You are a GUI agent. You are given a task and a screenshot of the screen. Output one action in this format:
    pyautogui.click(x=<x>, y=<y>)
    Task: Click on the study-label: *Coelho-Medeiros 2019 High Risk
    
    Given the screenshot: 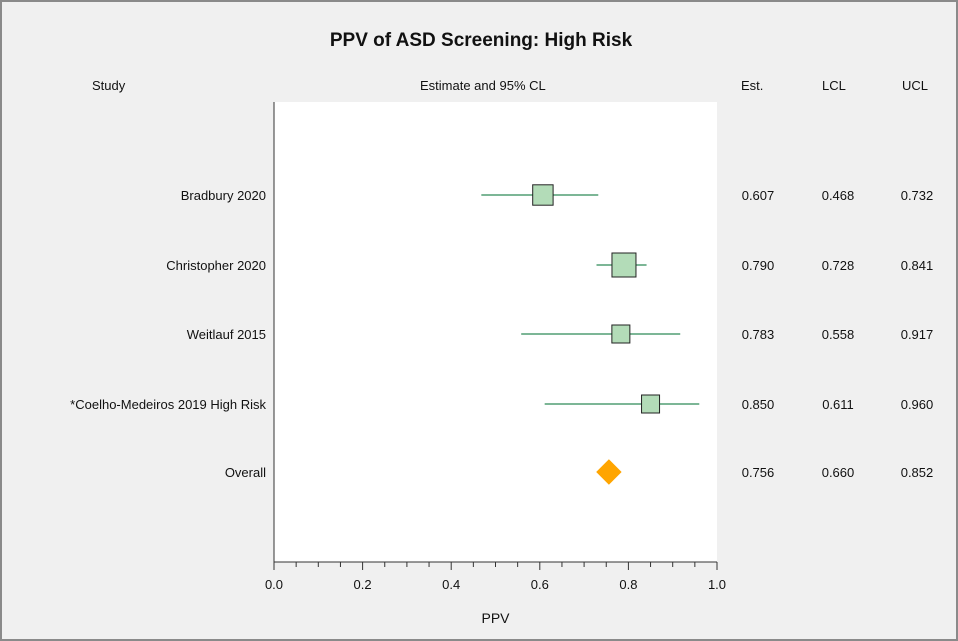 What is the action you would take?
    pyautogui.click(x=168, y=404)
    